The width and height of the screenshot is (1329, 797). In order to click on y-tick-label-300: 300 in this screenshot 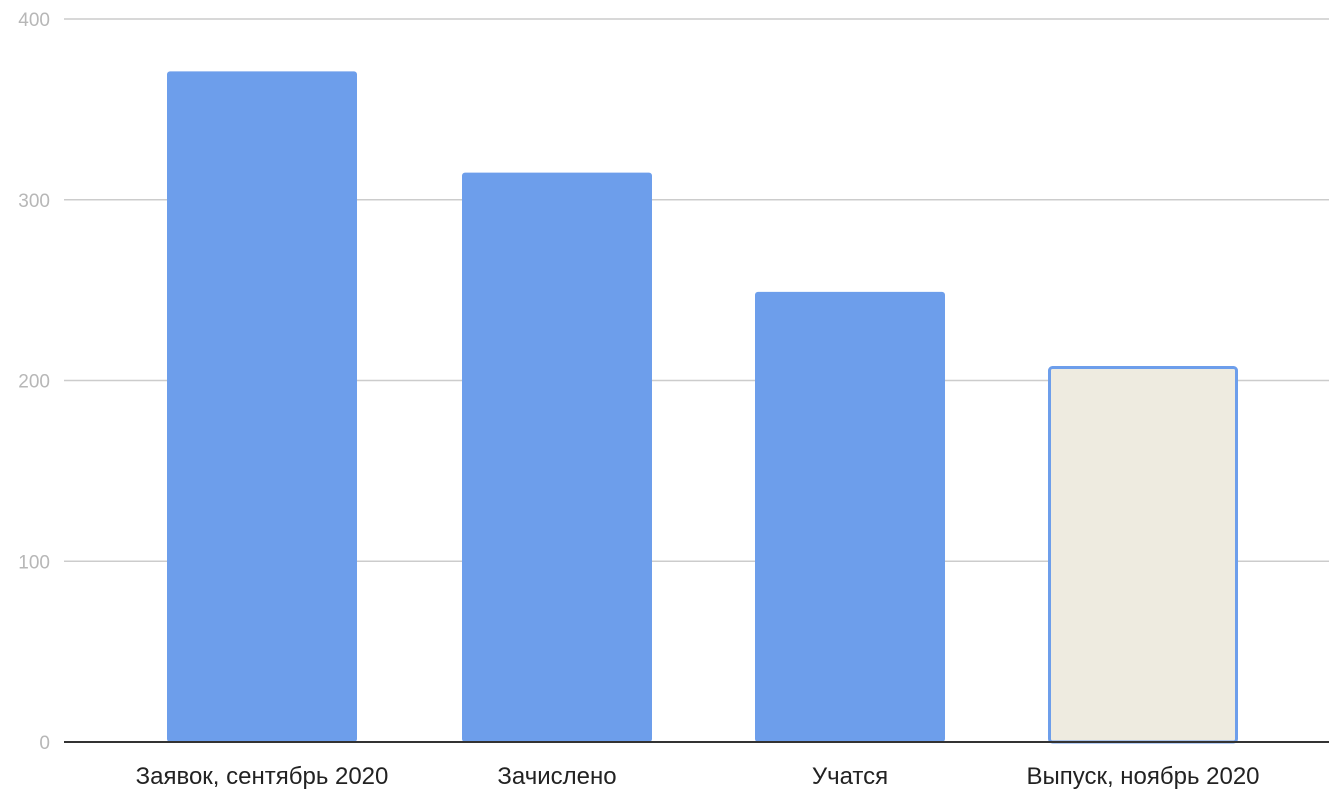, I will do `click(34, 201)`.